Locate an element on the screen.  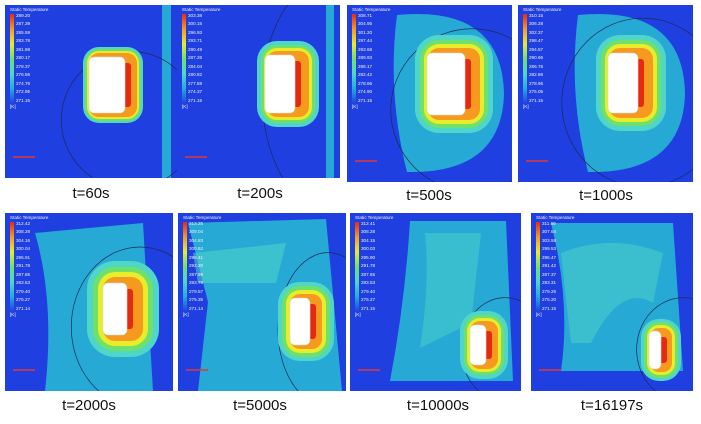
legend-value: 287.99 is located at coordinates (196, 274).